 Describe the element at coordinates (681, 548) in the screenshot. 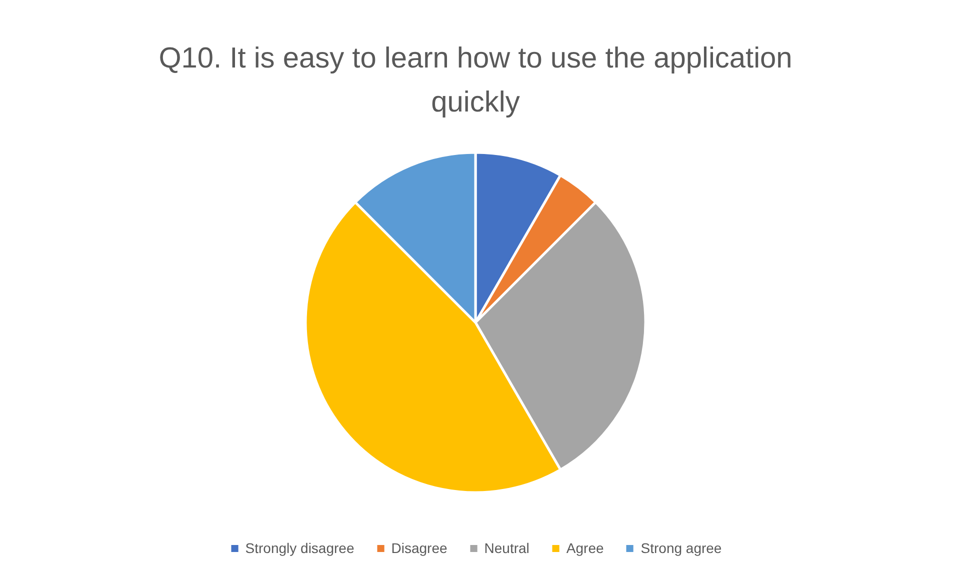

I see `legend-label: Strong agree` at that location.